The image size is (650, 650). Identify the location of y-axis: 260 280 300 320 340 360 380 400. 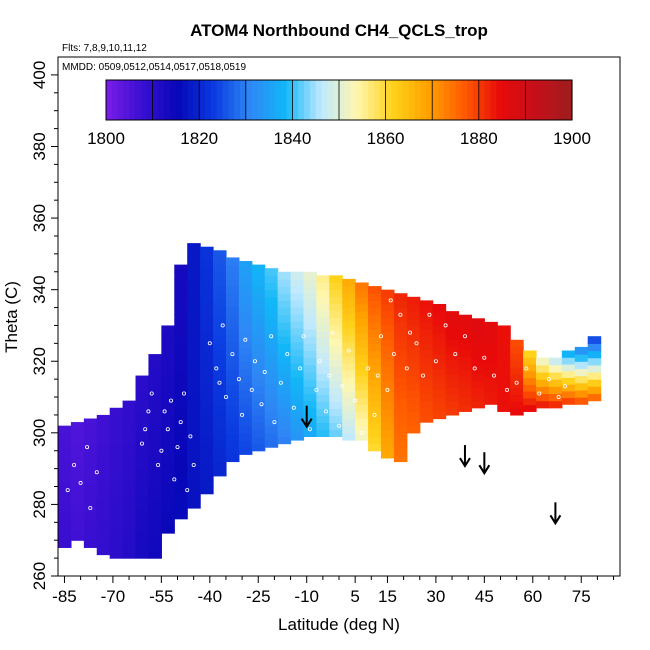
(44, 325).